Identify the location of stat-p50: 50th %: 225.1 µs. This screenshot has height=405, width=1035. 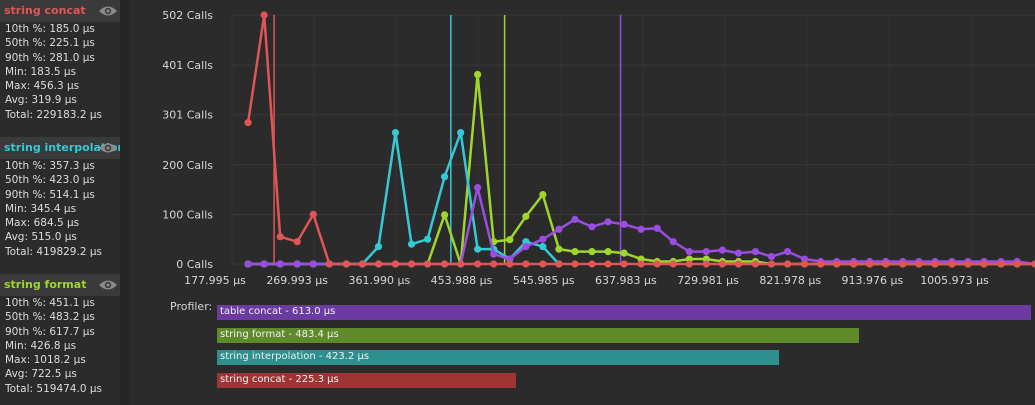
(50, 43).